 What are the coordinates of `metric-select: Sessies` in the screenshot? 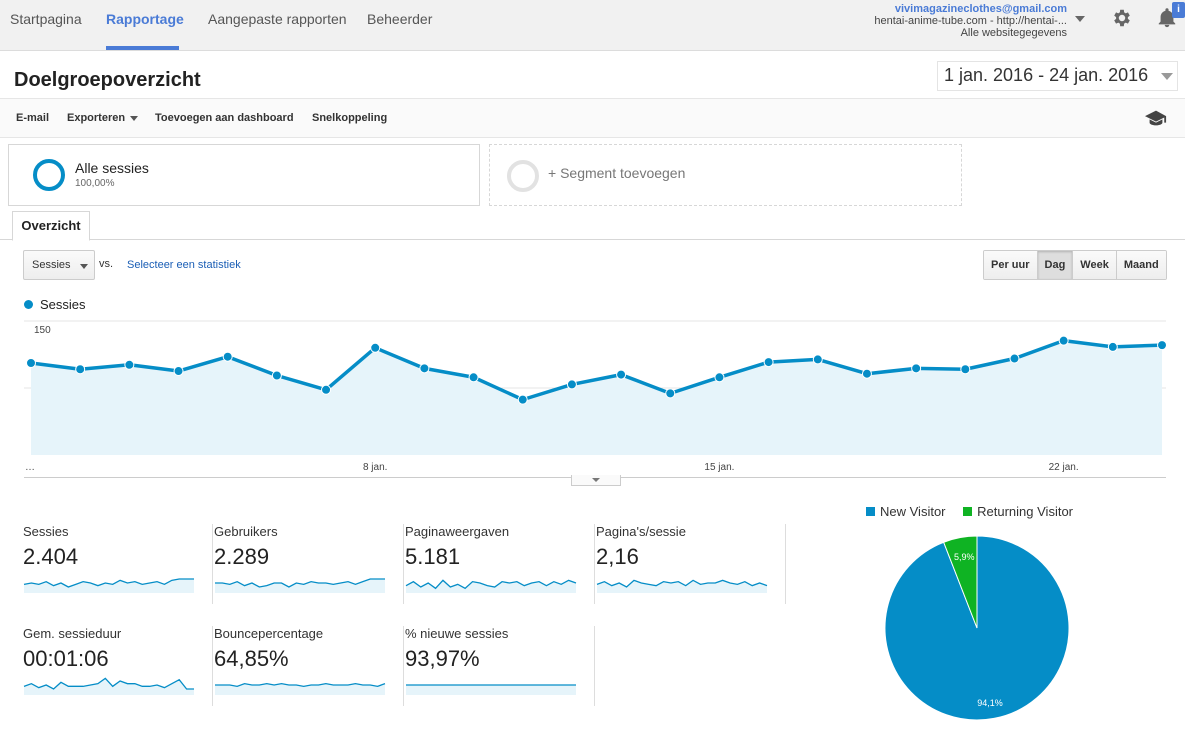 It's located at (59, 265).